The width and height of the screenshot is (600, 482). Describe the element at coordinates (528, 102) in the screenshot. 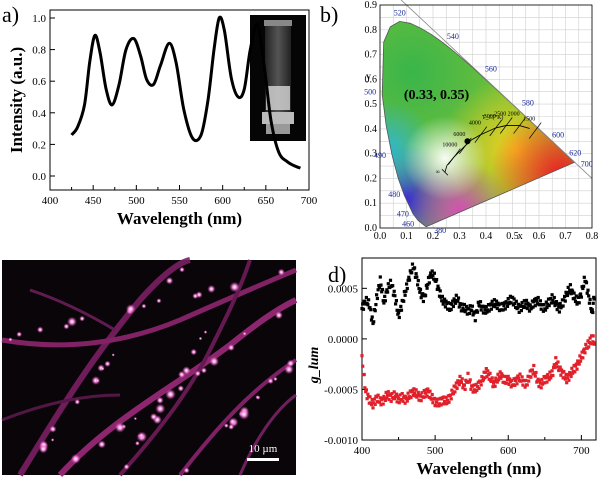

I see `wavelength-label: 580` at that location.